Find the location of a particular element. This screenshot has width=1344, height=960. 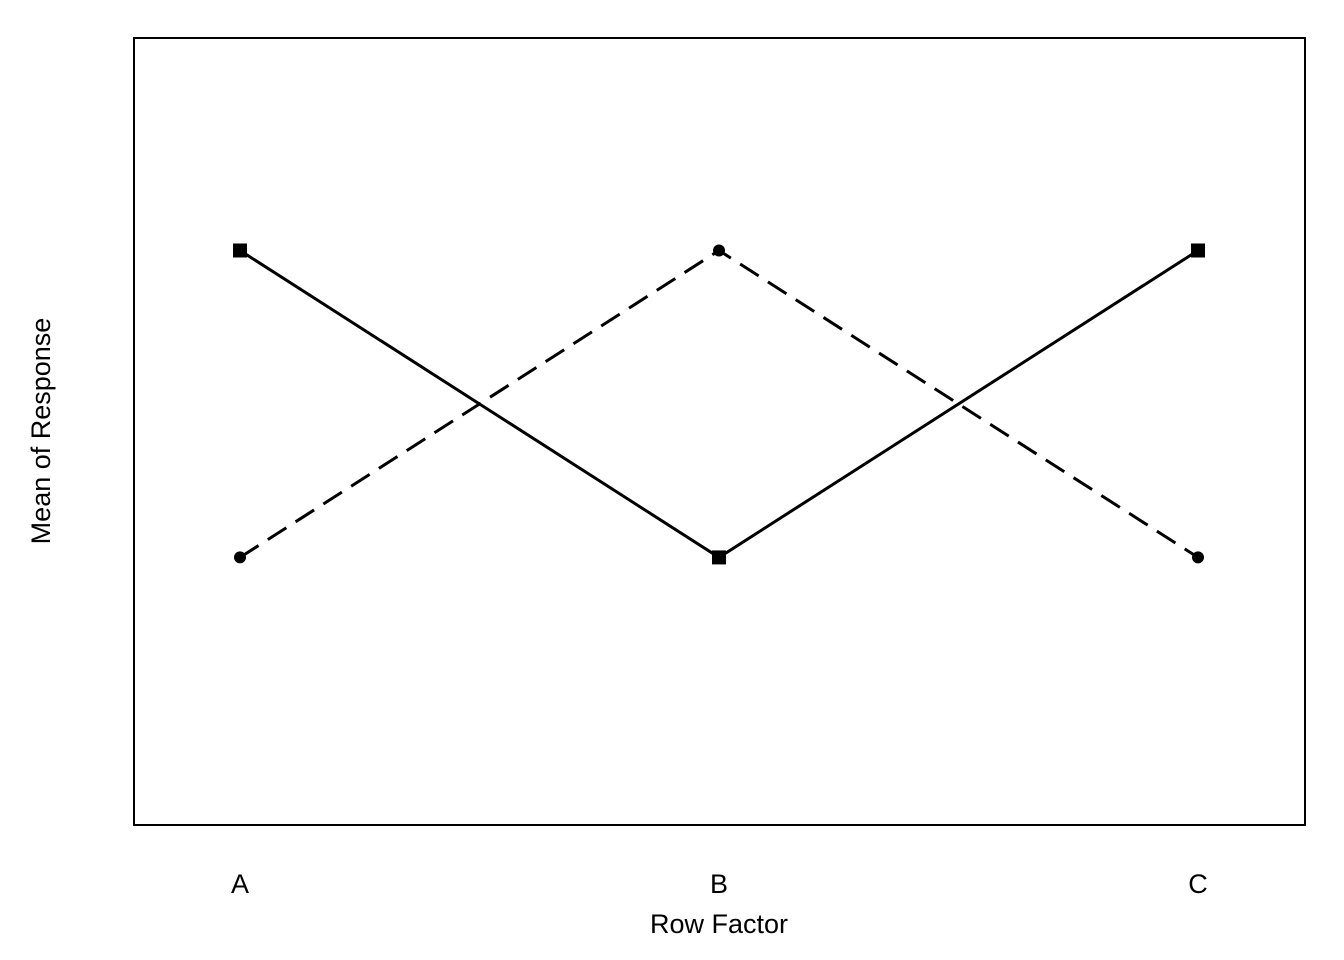

series-1-point-c is located at coordinates (1198, 250).